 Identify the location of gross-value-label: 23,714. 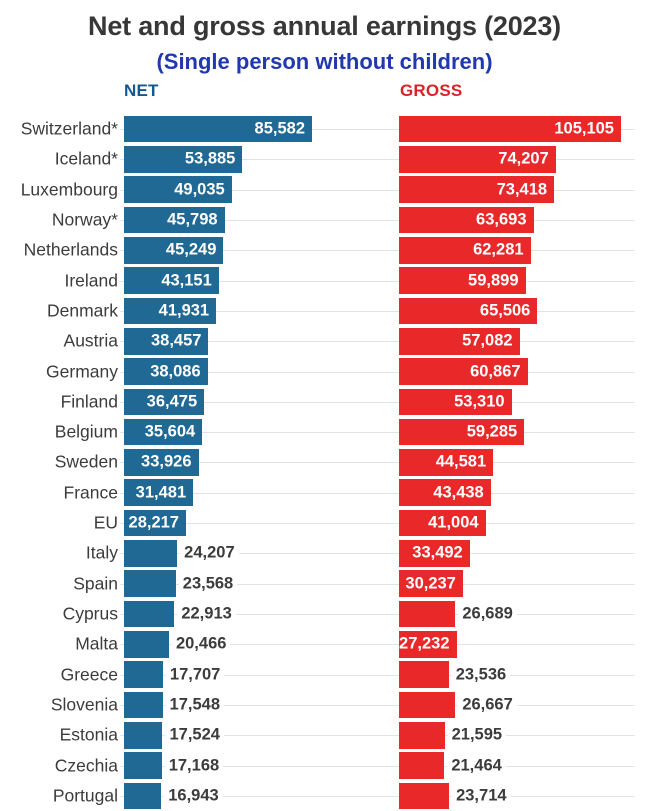
(481, 796).